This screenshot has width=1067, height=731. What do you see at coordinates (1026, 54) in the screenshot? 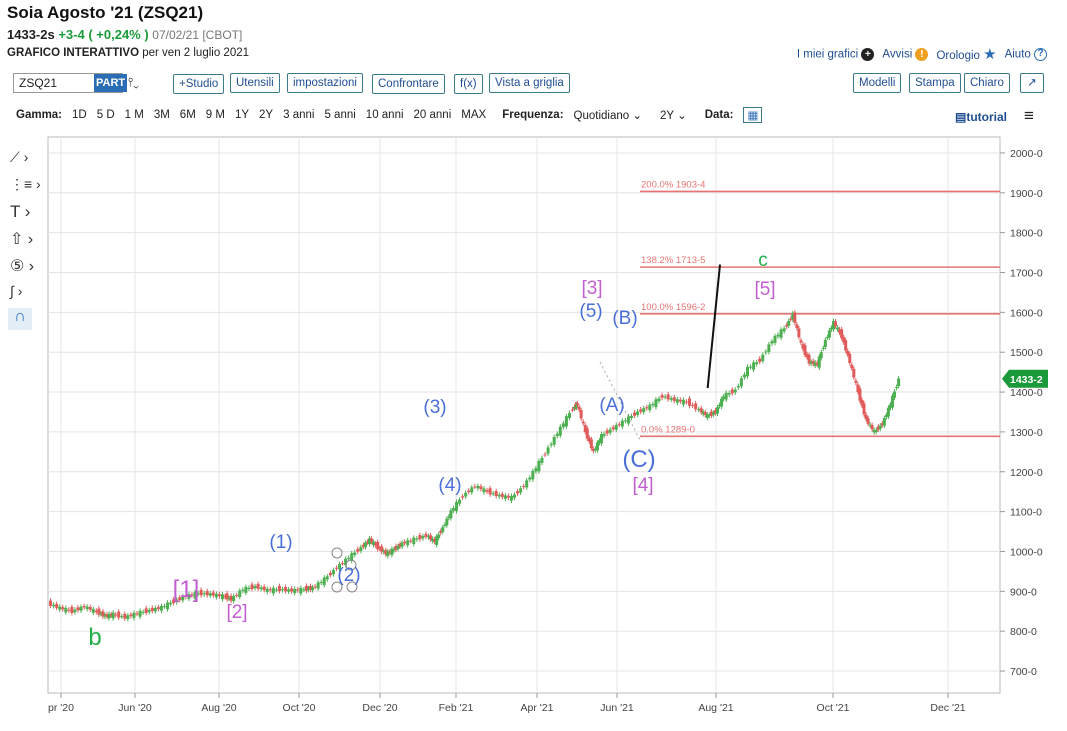
I see `help-link: Aiuto ?` at bounding box center [1026, 54].